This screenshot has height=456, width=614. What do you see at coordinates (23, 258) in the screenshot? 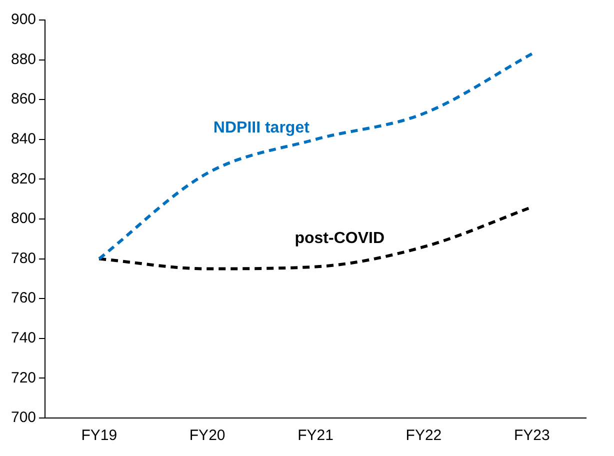
I see `y-tick-label: 780` at bounding box center [23, 258].